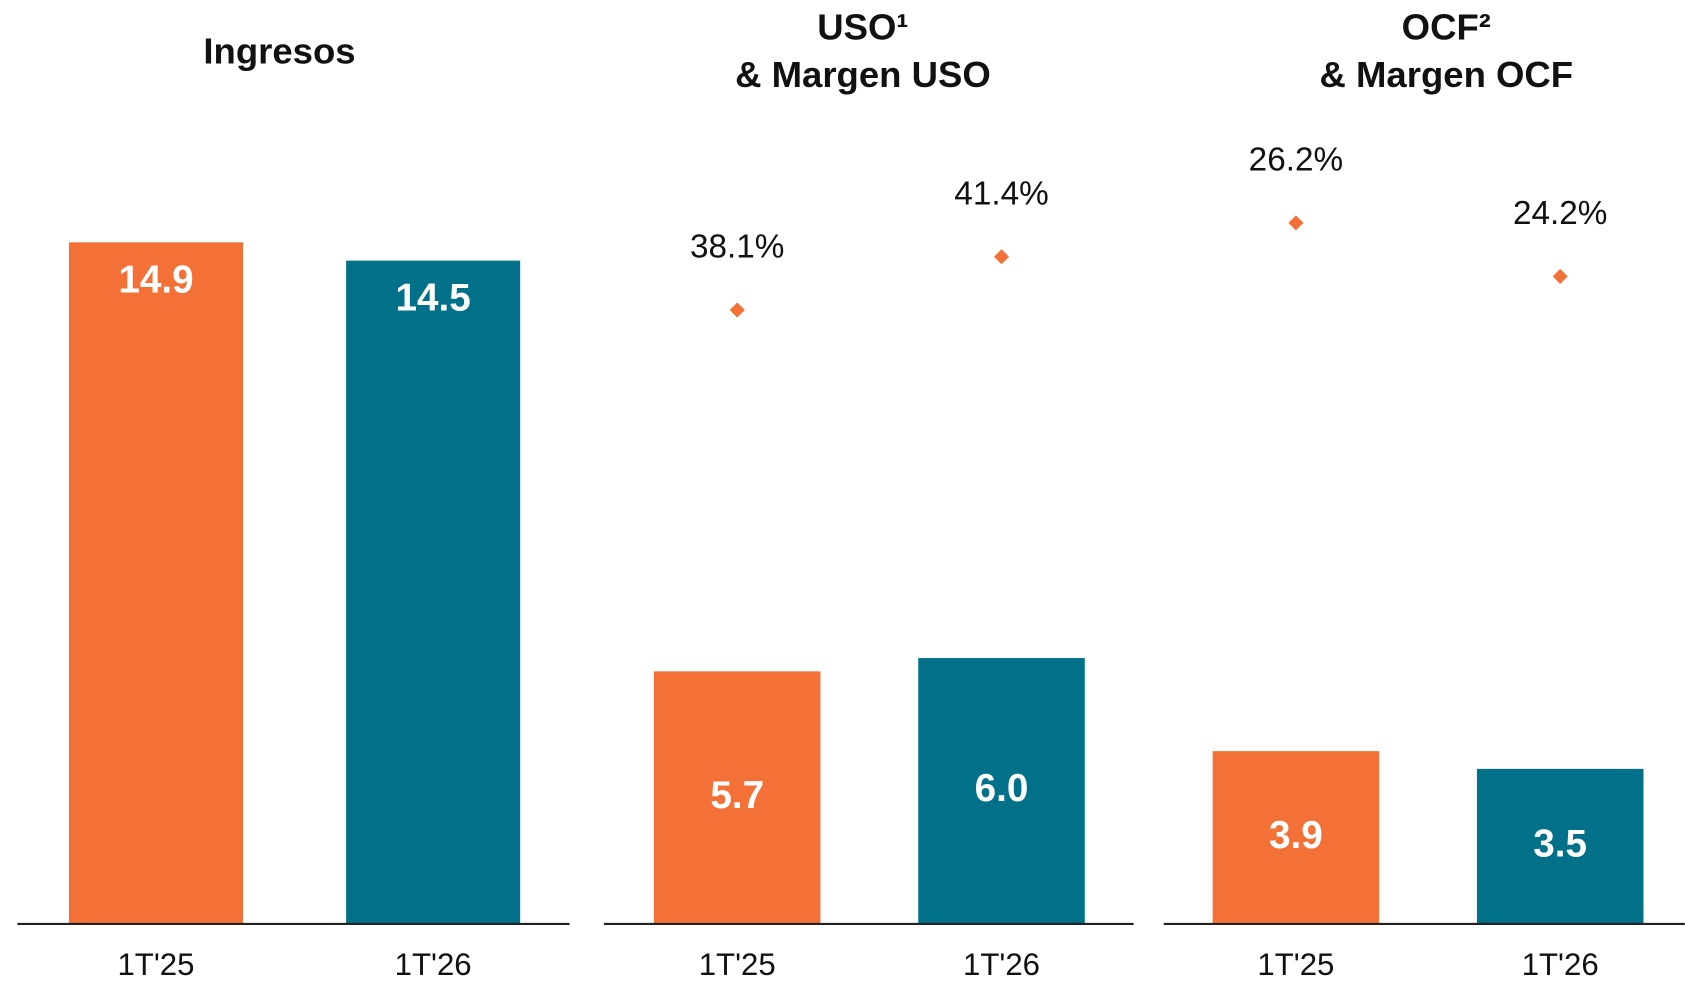  I want to click on bar-label: 14.9, so click(155, 279).